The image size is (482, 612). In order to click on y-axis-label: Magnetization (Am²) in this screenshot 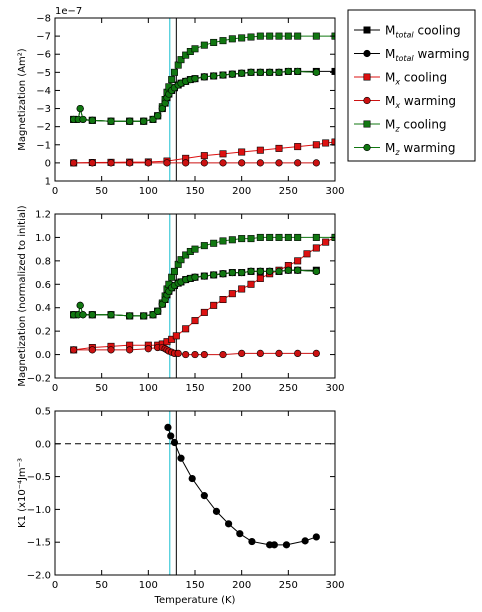, I will do `click(22, 99)`.